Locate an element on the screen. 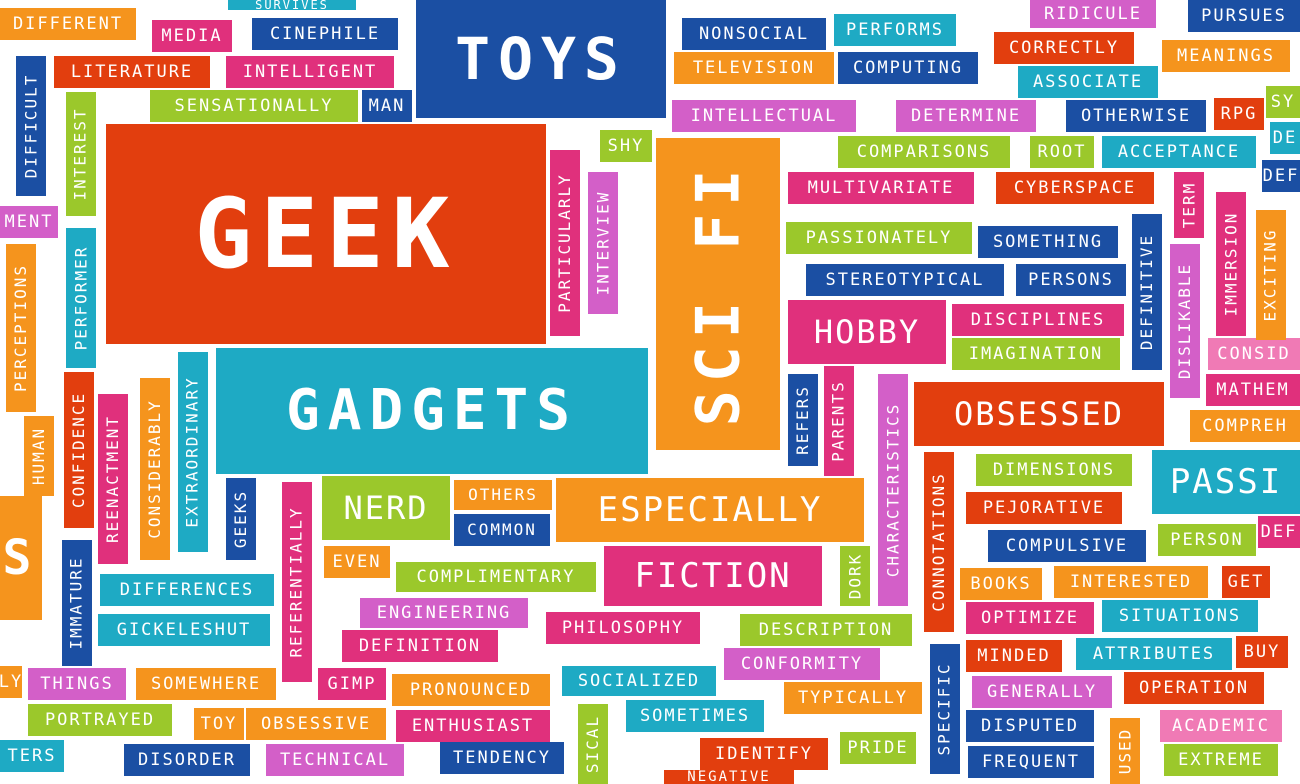  word-tile-persons: PERSONS is located at coordinates (1071, 280).